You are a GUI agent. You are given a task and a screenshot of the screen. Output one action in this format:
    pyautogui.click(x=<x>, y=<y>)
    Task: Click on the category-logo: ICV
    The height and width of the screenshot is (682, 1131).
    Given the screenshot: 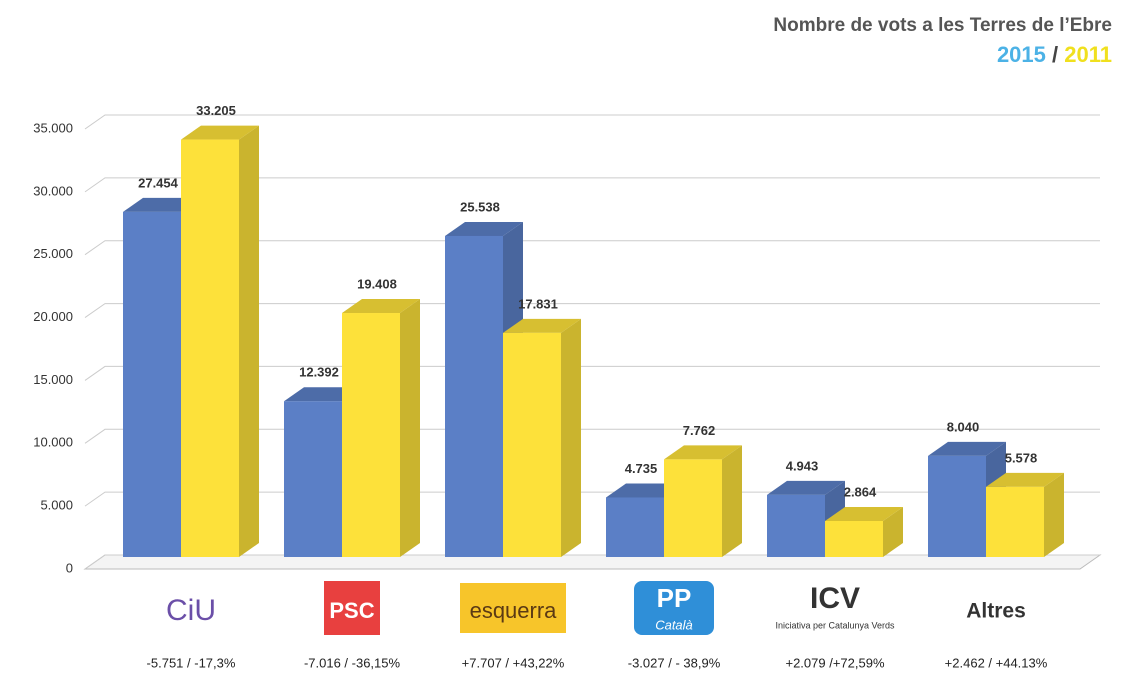 What is the action you would take?
    pyautogui.click(x=835, y=598)
    